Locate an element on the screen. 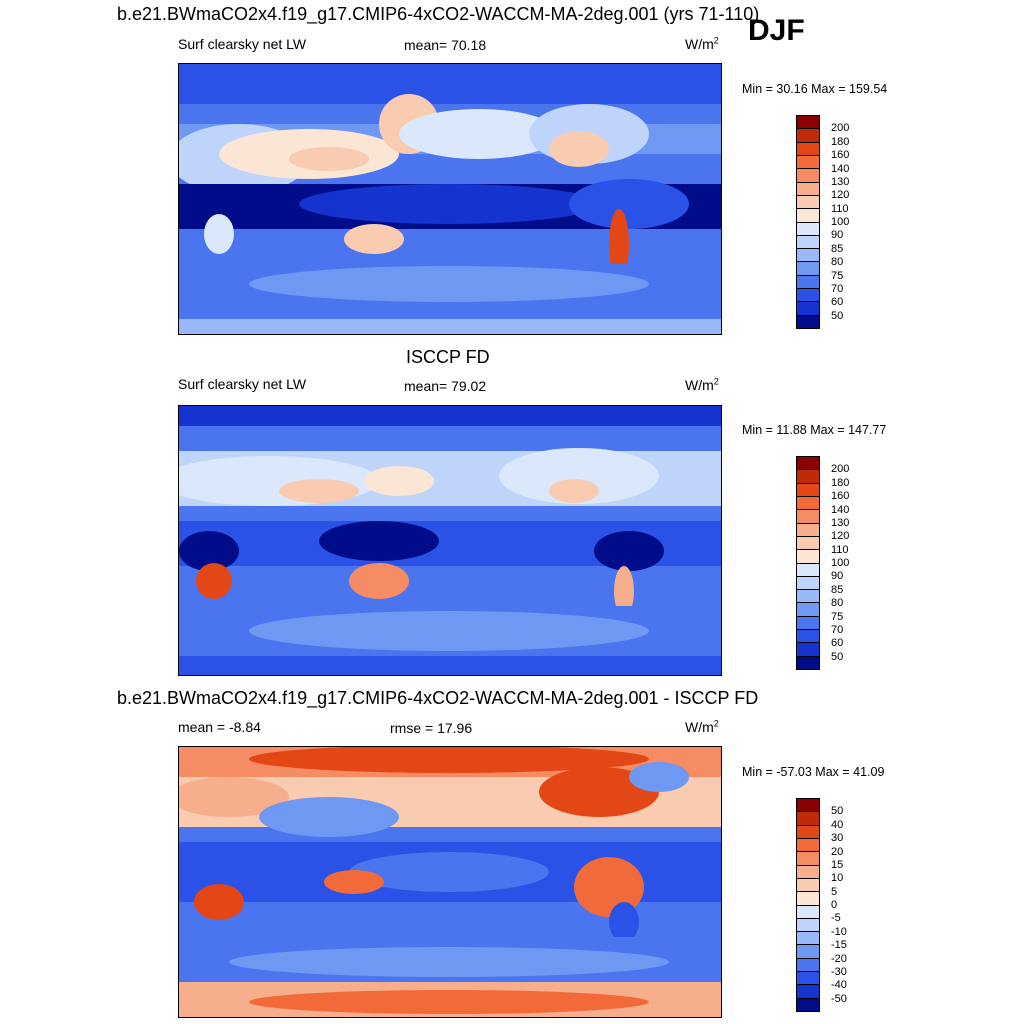 Image resolution: width=1024 pixels, height=1024 pixels. map-model is located at coordinates (450, 199).